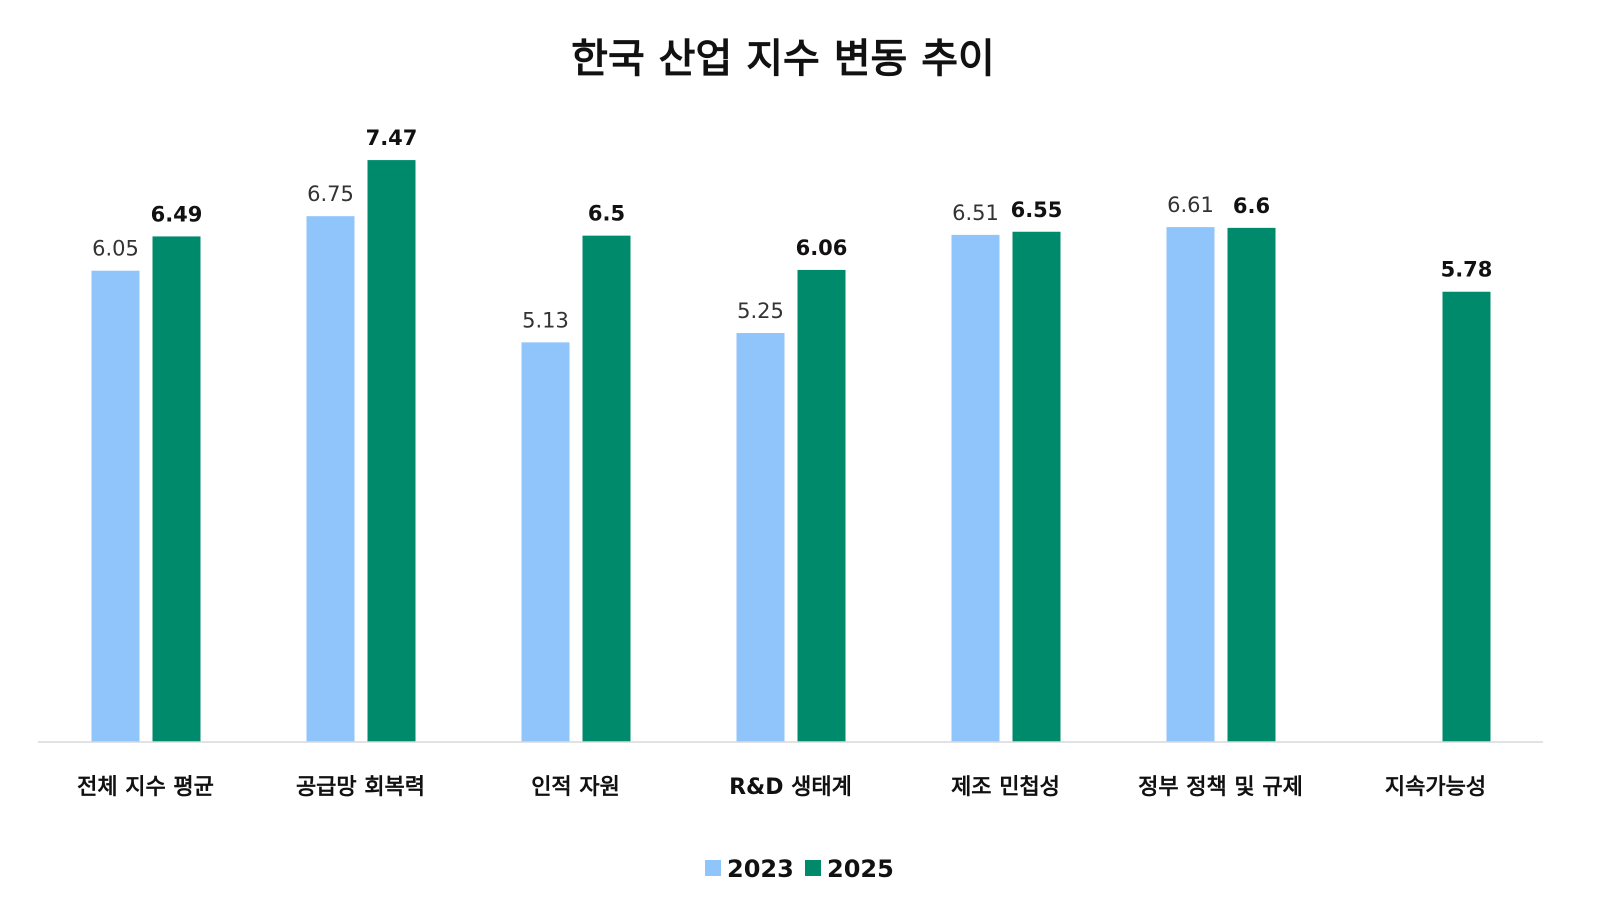 This screenshot has width=1600, height=919. Describe the element at coordinates (575, 787) in the screenshot. I see `x-tick-label: 인적 자원` at that location.